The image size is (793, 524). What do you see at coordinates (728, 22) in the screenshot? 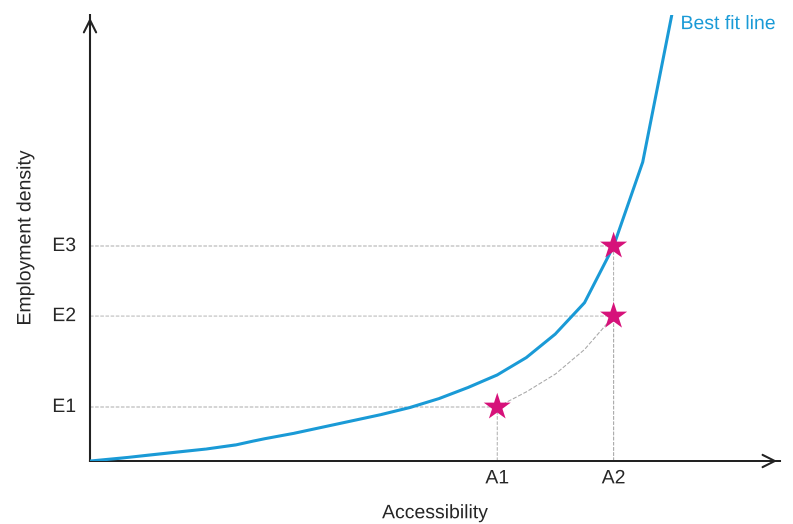
I see `series-label: Best fit line` at bounding box center [728, 22].